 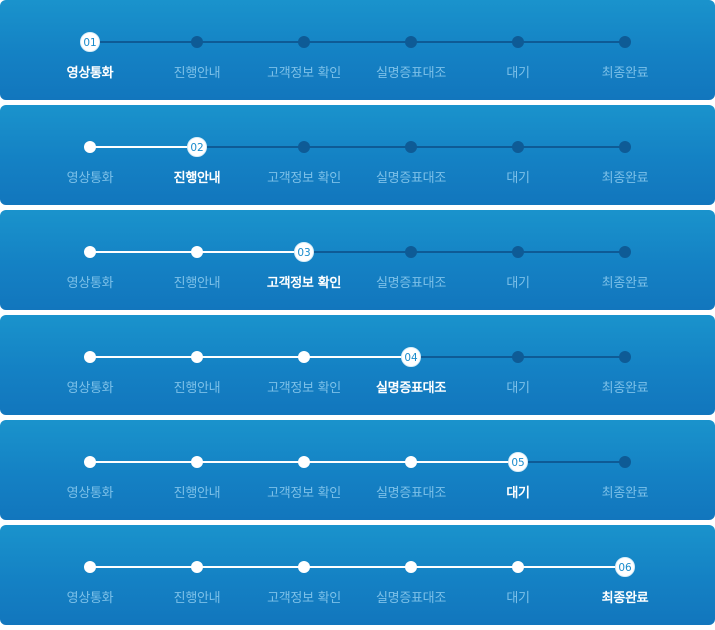 What do you see at coordinates (304, 252) in the screenshot?
I see `current-step-badge: 03` at bounding box center [304, 252].